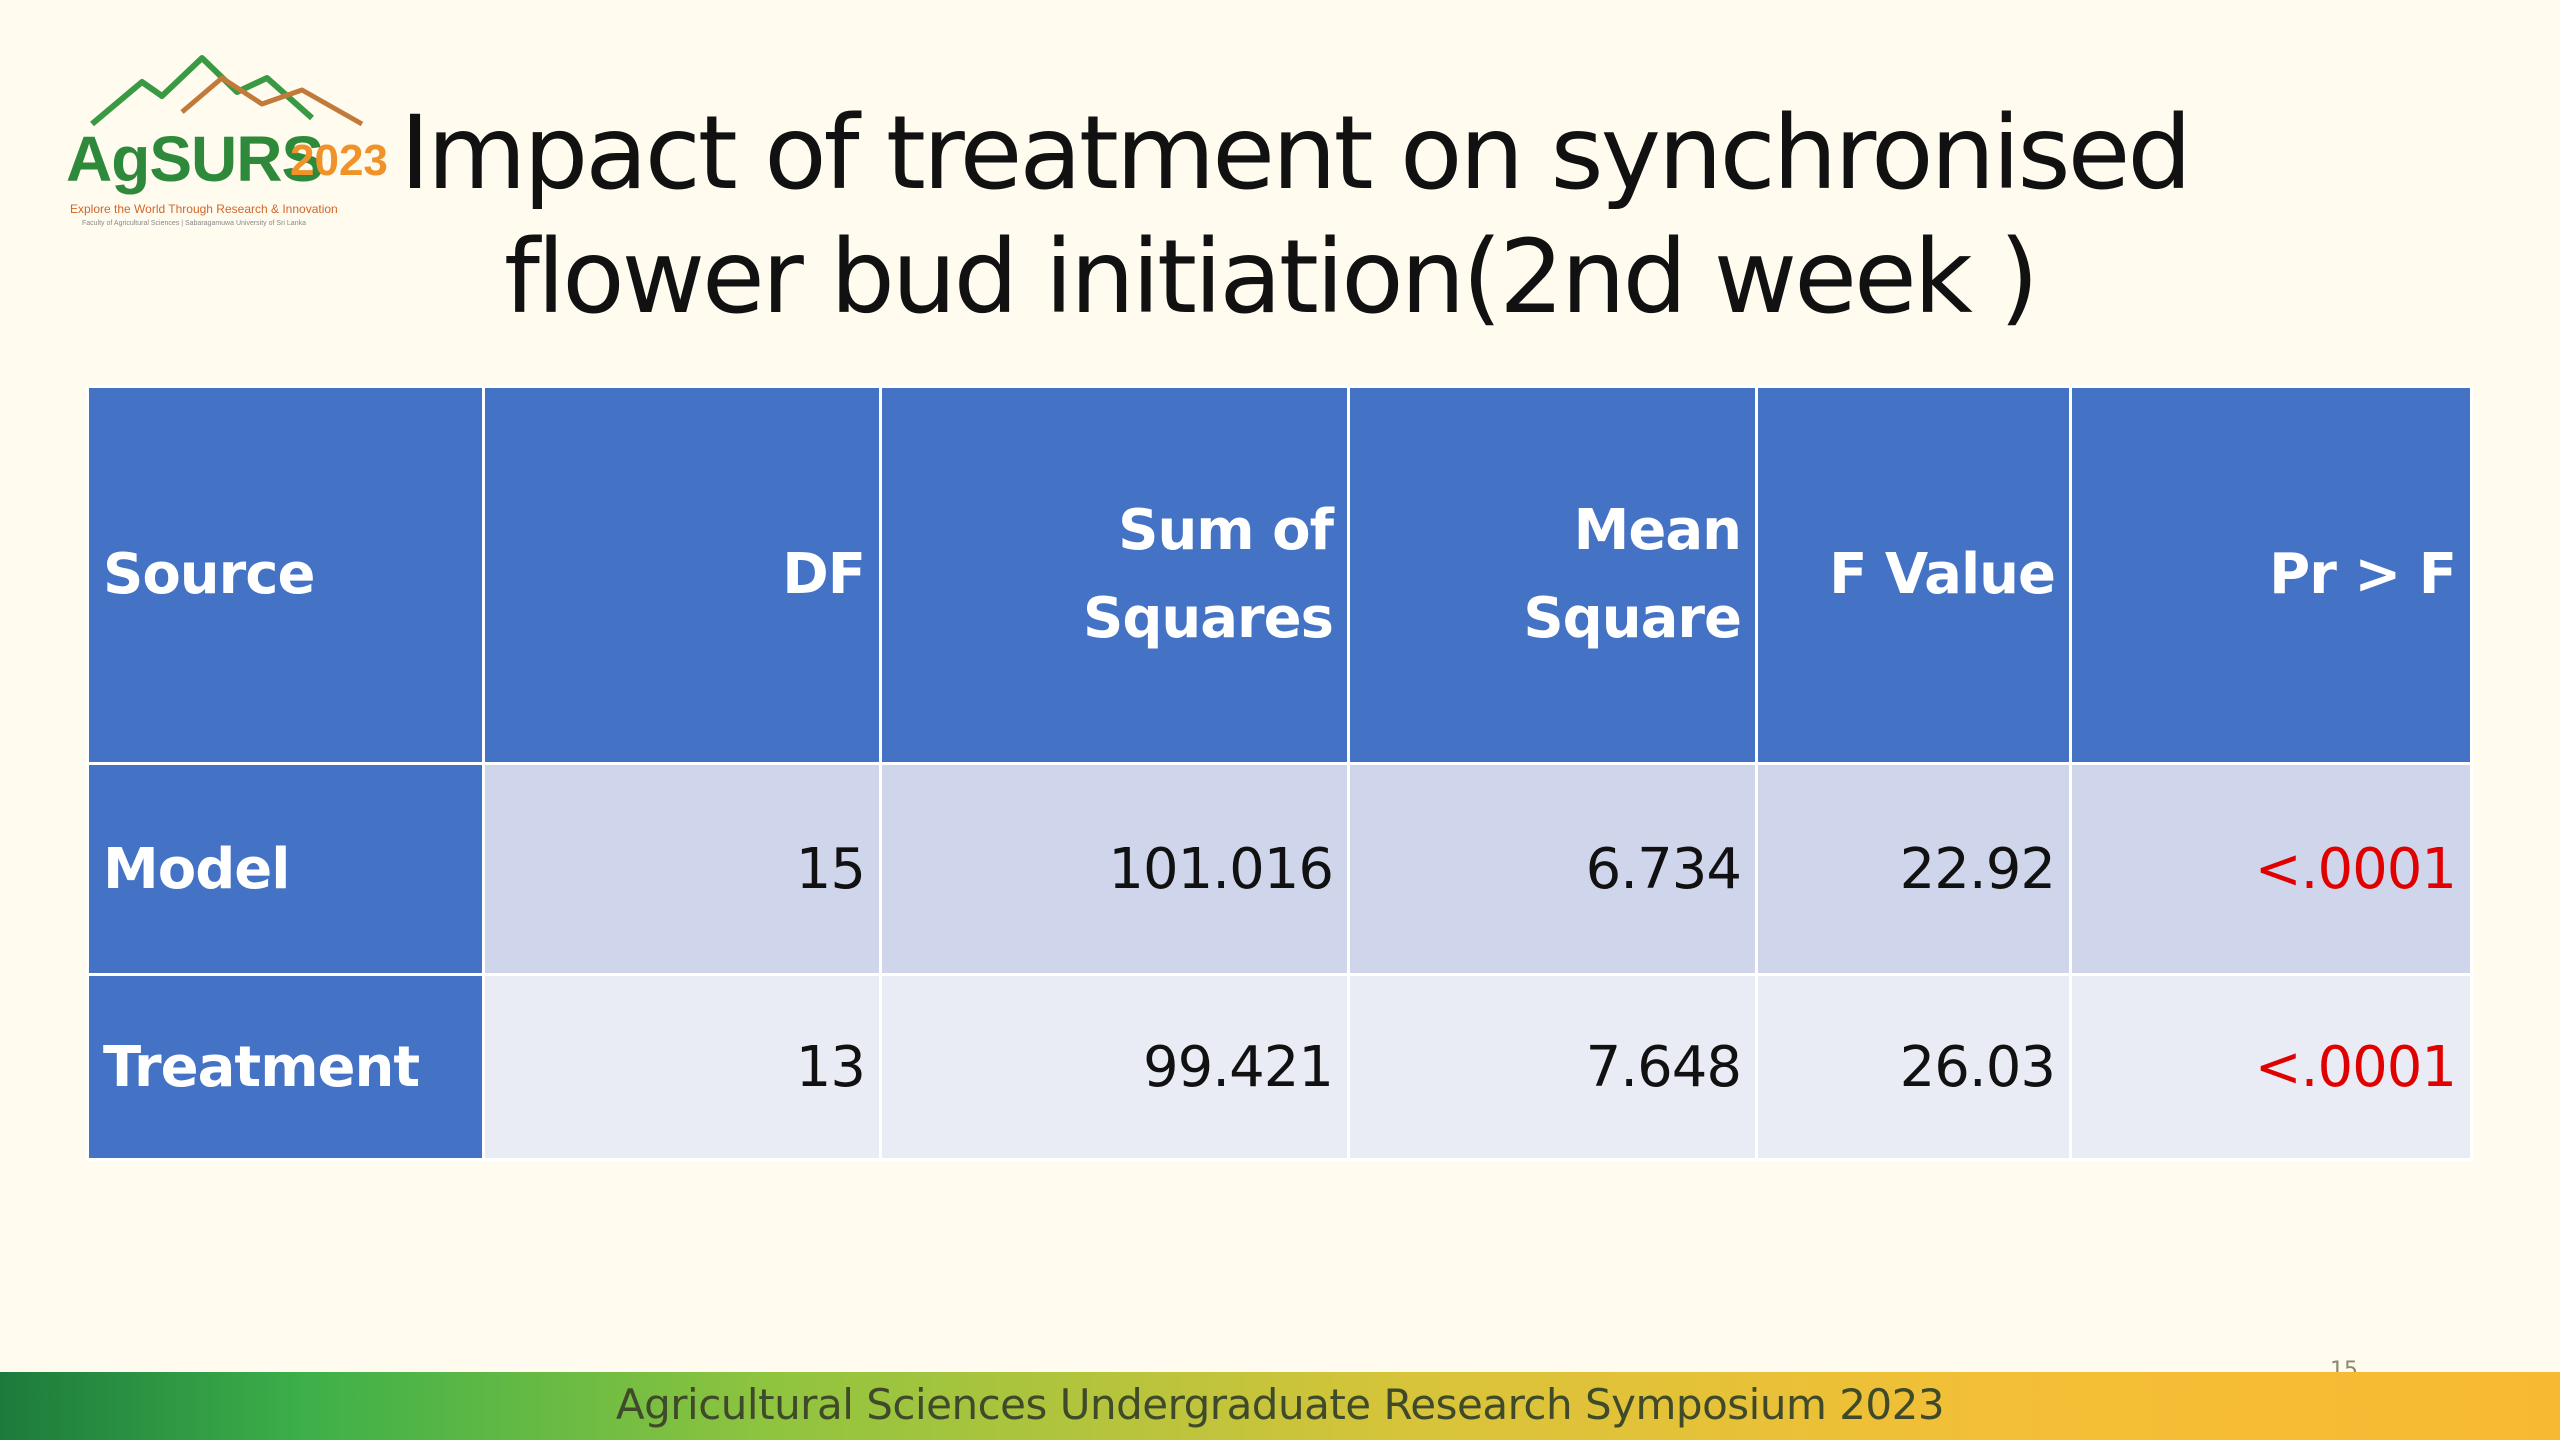 This screenshot has height=1440, width=2560. I want to click on header-df: DF, so click(682, 575).